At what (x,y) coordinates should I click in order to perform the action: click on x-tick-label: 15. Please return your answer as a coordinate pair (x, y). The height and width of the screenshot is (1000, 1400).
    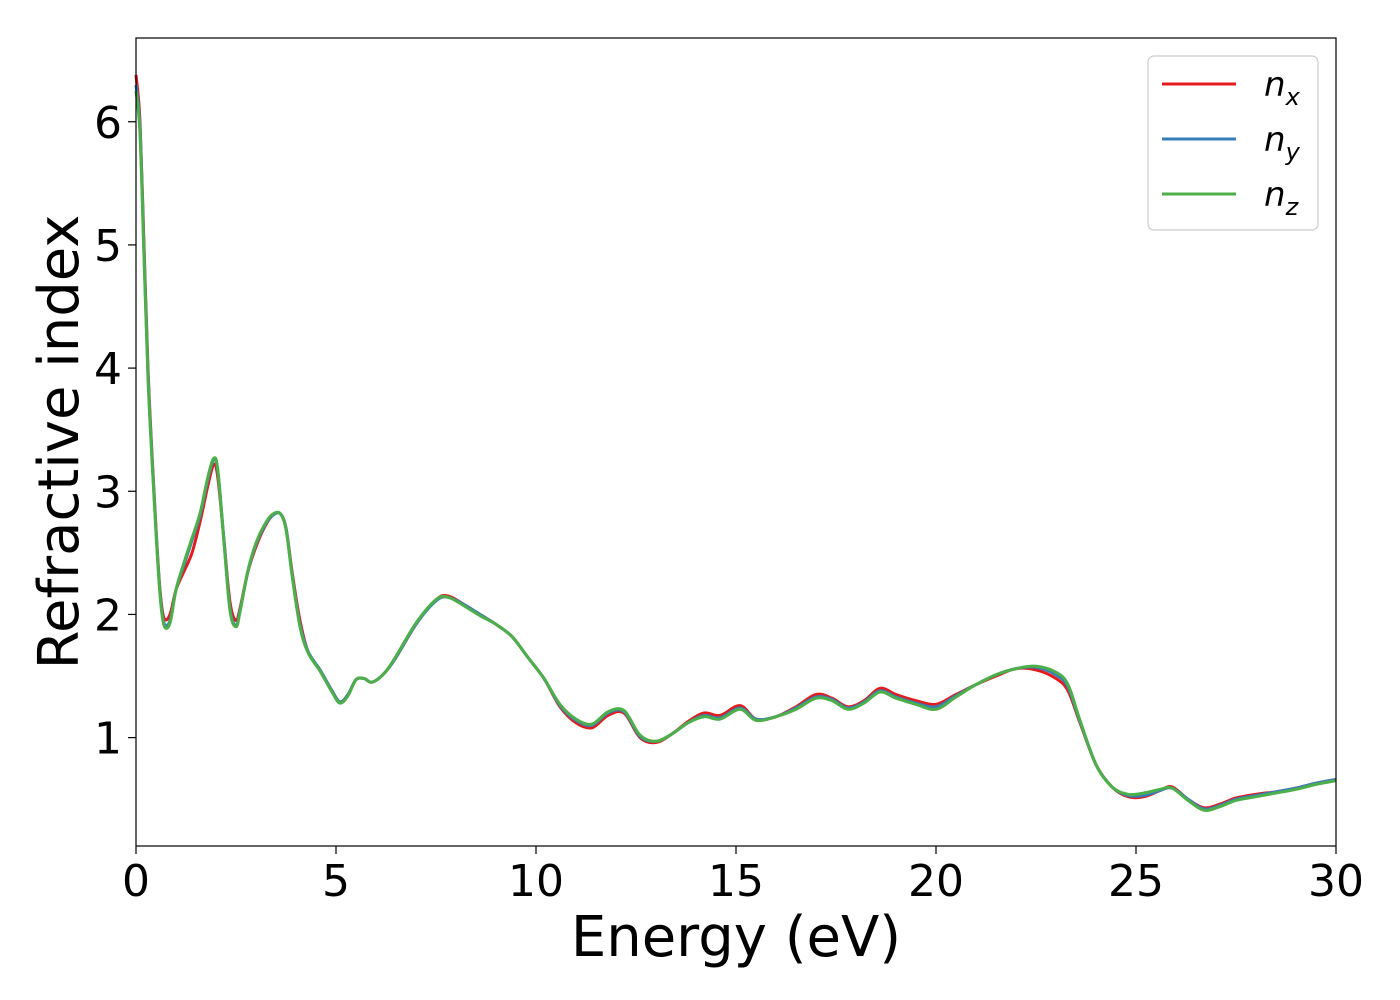
    Looking at the image, I should click on (736, 881).